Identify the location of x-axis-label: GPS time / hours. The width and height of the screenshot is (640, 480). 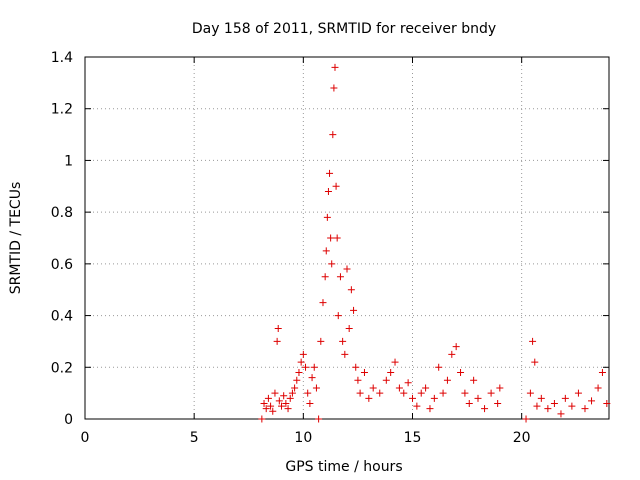
(343, 467).